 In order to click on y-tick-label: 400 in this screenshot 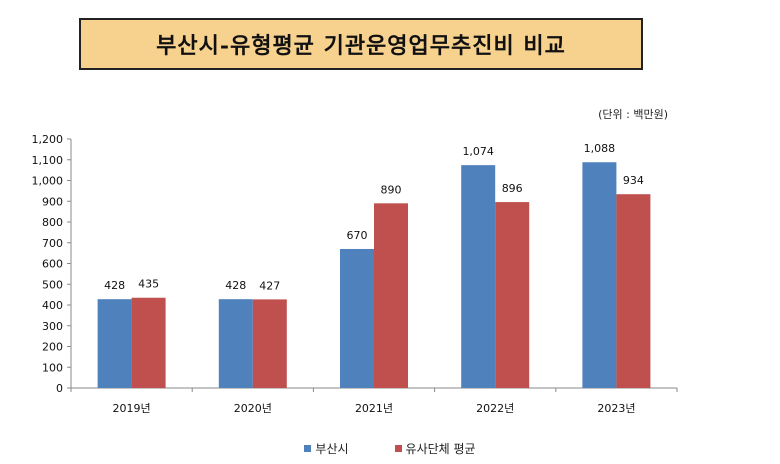, I will do `click(52, 305)`.